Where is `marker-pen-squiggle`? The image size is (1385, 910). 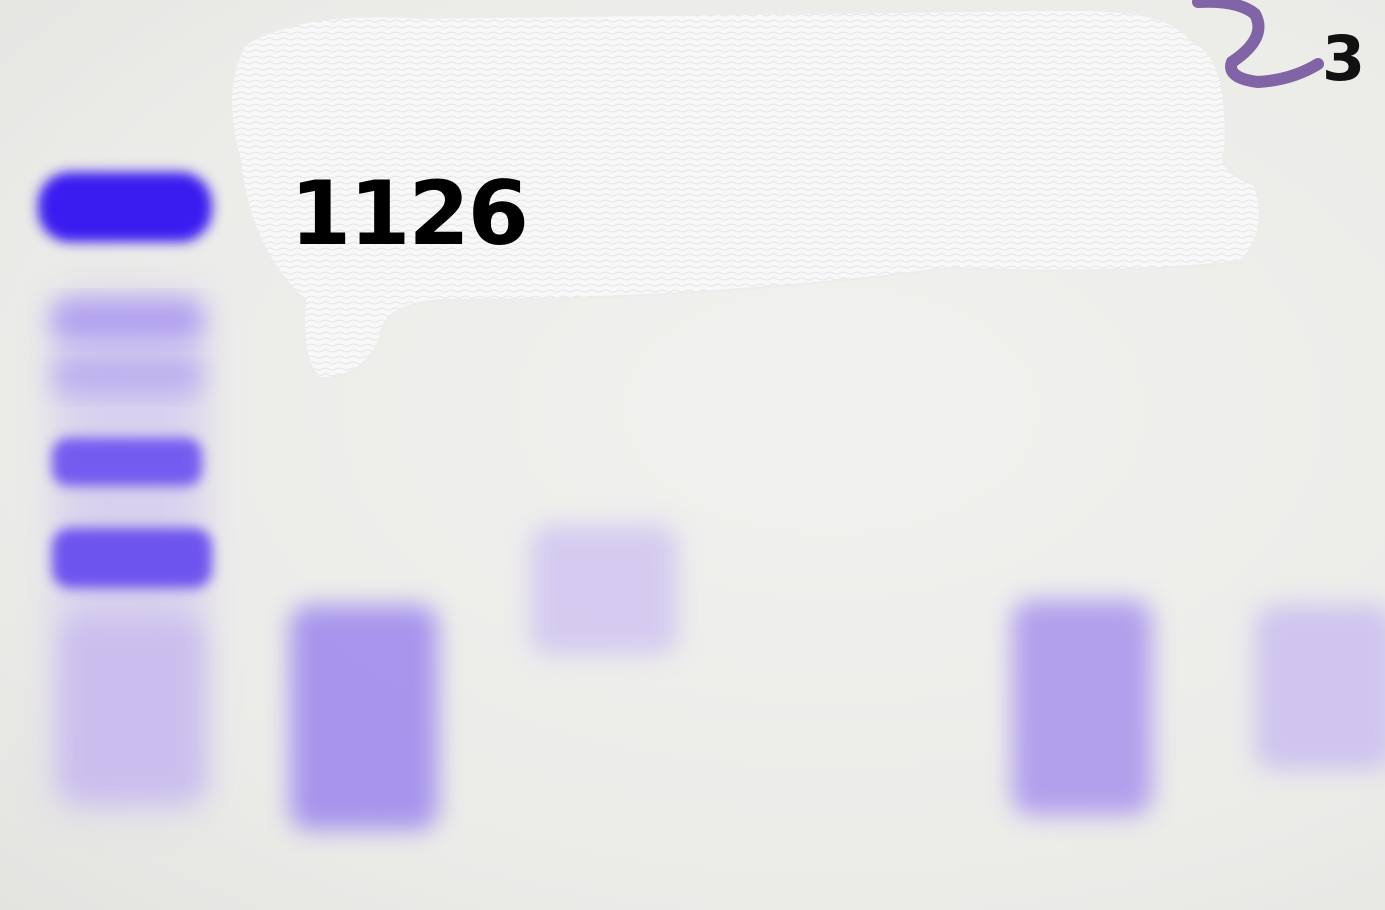 marker-pen-squiggle is located at coordinates (1258, 44).